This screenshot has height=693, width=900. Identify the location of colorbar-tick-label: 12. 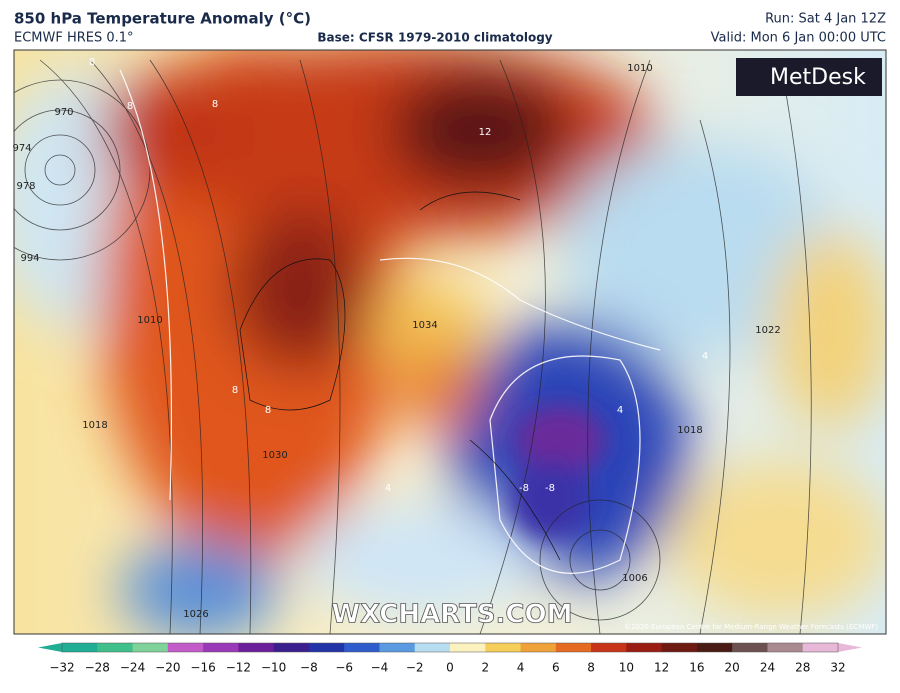
(661, 668).